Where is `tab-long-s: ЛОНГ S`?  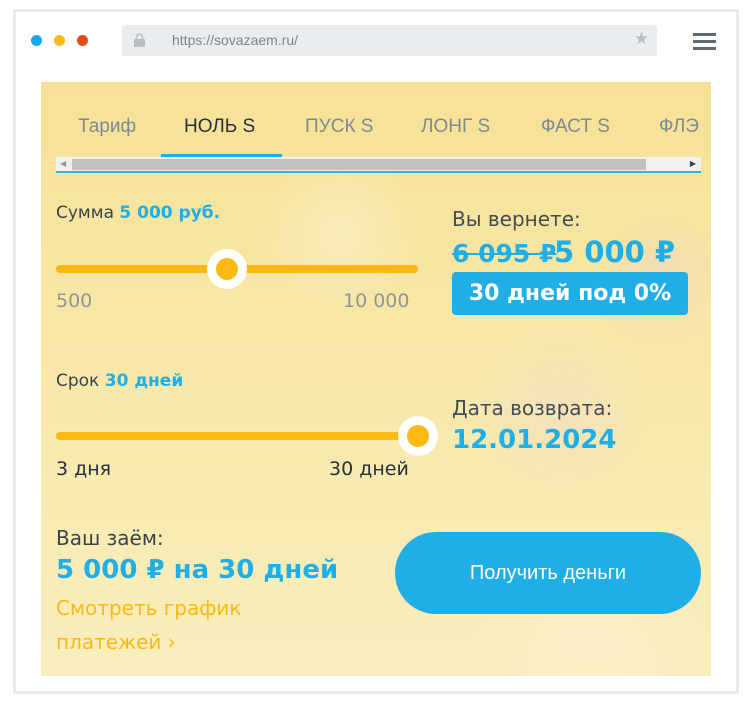
tab-long-s: ЛОНГ S is located at coordinates (456, 126).